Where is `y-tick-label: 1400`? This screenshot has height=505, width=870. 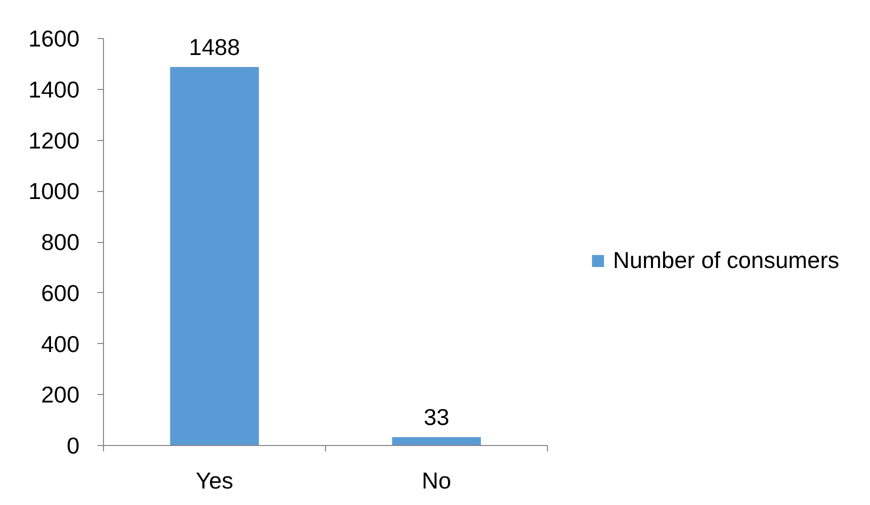
y-tick-label: 1400 is located at coordinates (54, 89).